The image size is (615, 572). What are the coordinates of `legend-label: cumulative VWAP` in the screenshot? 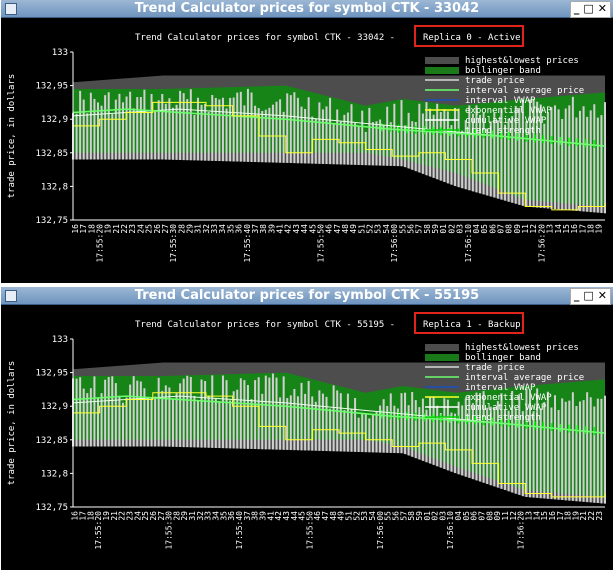 It's located at (506, 121).